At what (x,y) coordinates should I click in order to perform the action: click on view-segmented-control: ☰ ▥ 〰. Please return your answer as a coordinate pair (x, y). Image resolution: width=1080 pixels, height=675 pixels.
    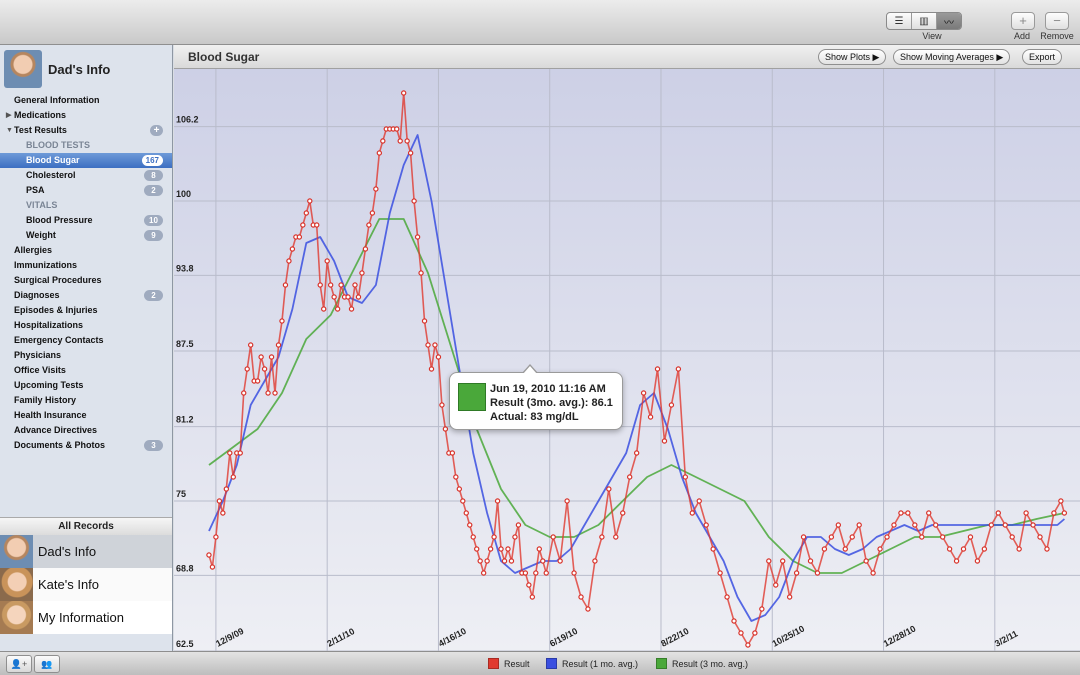
    Looking at the image, I should click on (924, 21).